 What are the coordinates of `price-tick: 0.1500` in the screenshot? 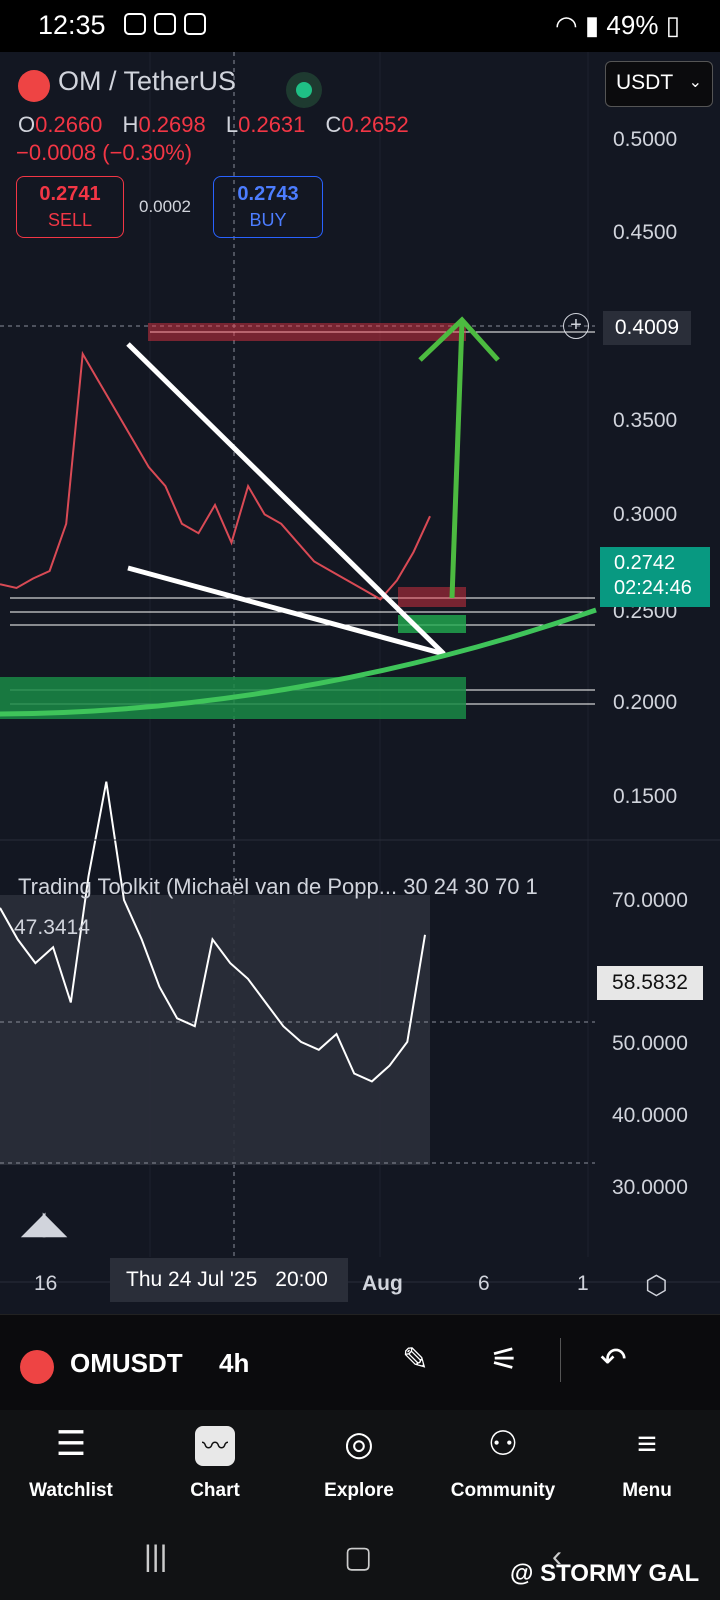 It's located at (645, 796).